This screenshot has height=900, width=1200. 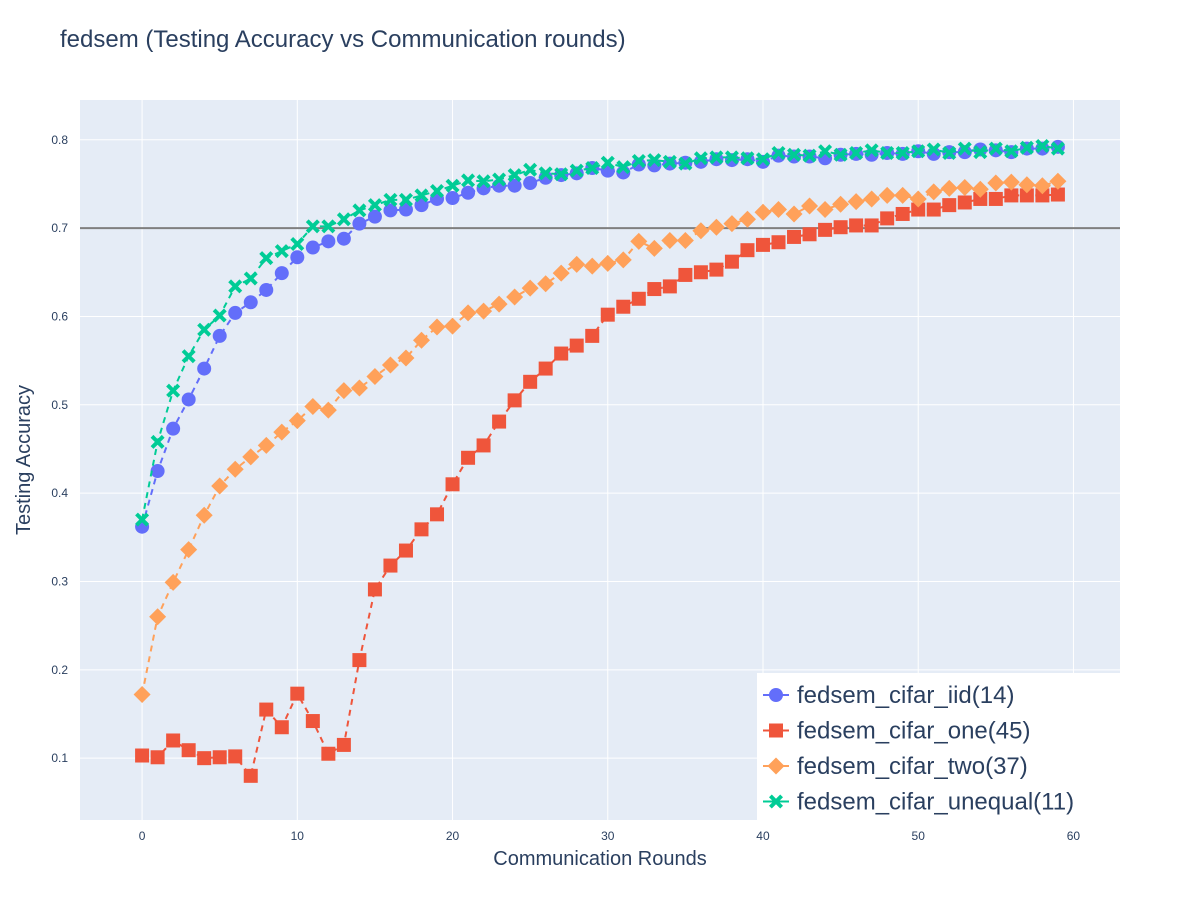 I want to click on y-tick-label: 0.1, so click(x=59, y=758).